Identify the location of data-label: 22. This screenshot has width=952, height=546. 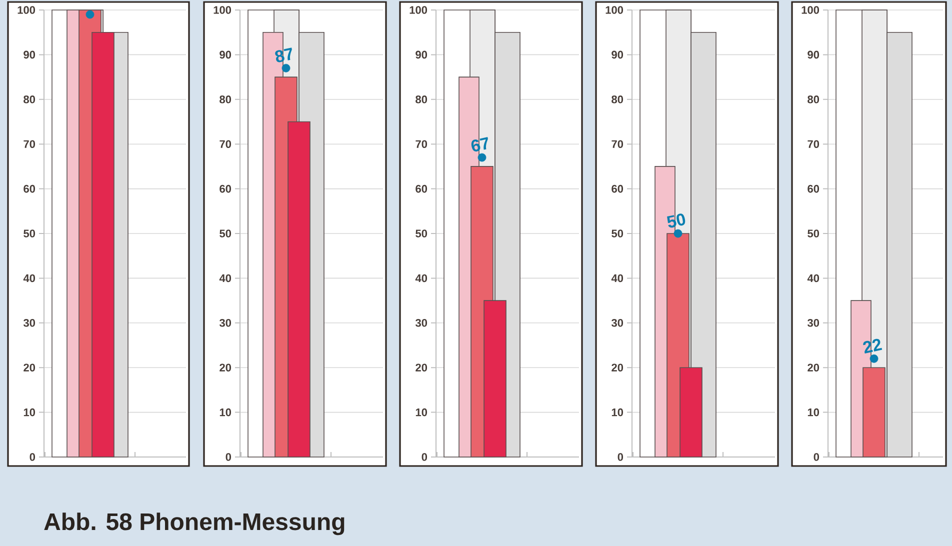
(872, 346).